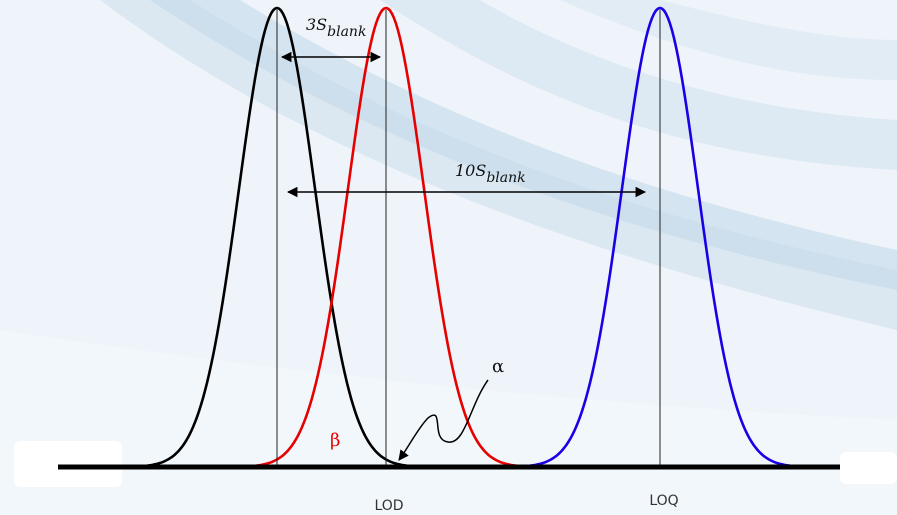  What do you see at coordinates (663, 501) in the screenshot?
I see `loq-axis-label: LOQ` at bounding box center [663, 501].